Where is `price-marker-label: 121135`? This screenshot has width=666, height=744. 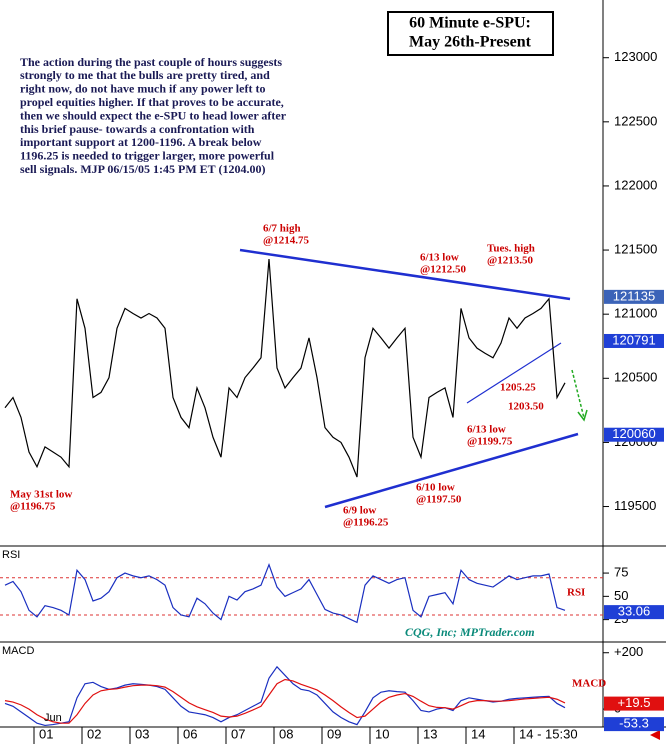 price-marker-label: 121135 is located at coordinates (634, 295).